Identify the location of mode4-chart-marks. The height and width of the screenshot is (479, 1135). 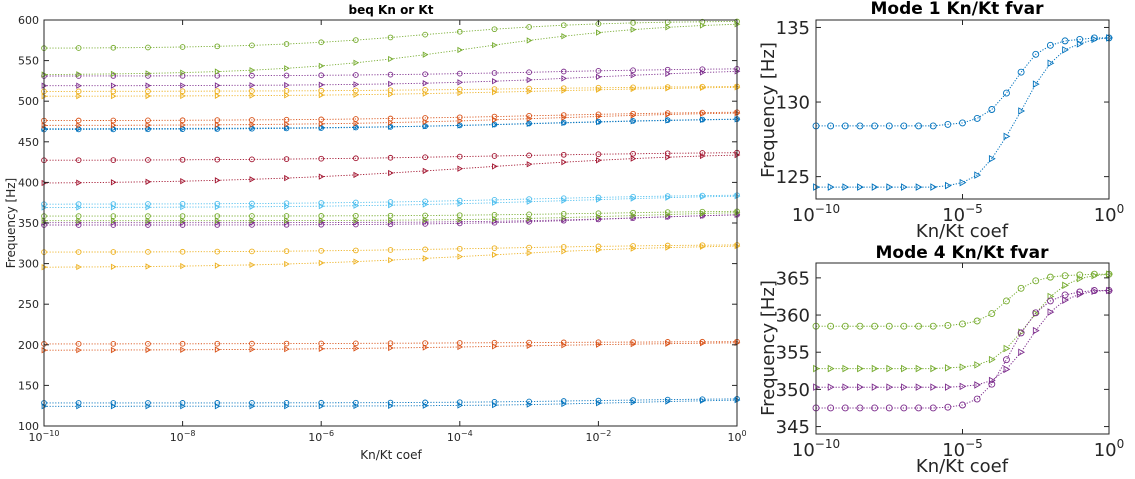
(962, 341).